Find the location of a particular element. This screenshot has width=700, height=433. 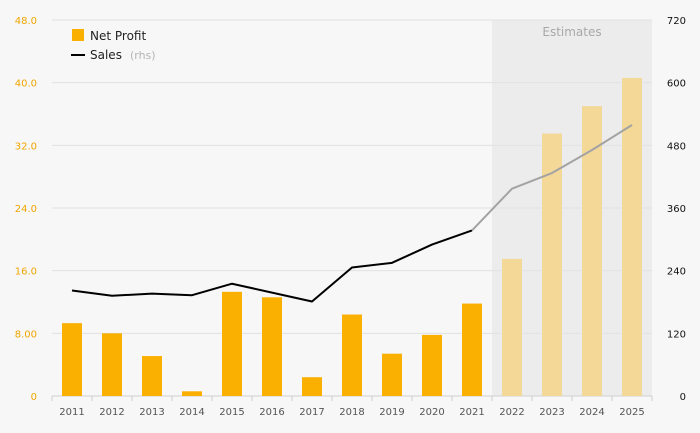

sales-line-estimate is located at coordinates (552, 178).